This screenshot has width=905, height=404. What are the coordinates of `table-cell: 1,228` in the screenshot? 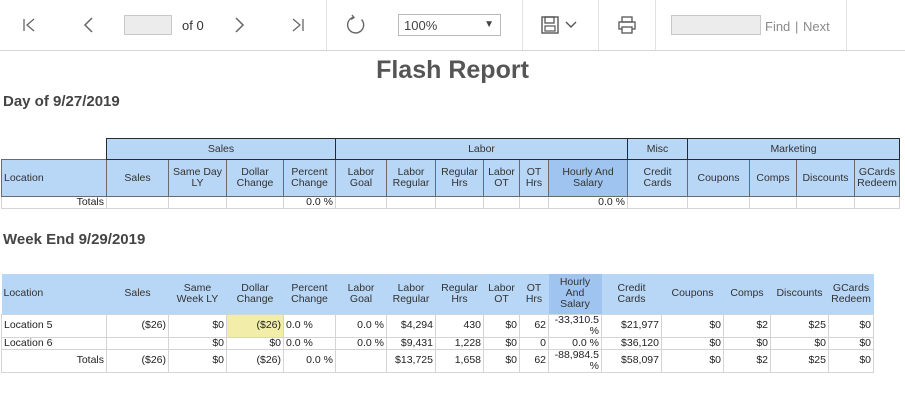 It's located at (459, 343).